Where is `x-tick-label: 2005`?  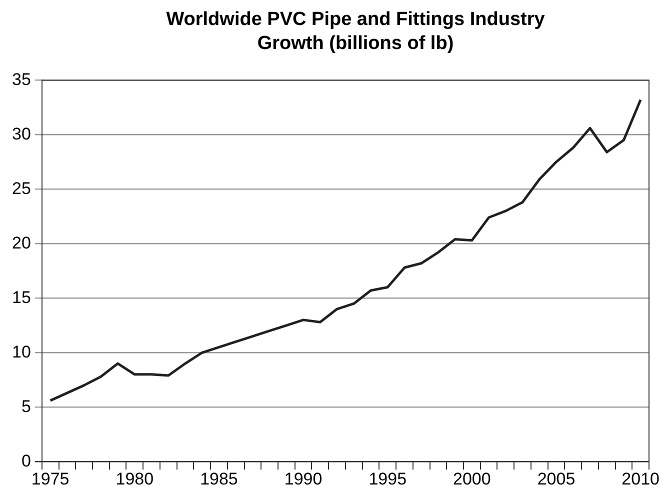
x-tick-label: 2005 is located at coordinates (556, 478).